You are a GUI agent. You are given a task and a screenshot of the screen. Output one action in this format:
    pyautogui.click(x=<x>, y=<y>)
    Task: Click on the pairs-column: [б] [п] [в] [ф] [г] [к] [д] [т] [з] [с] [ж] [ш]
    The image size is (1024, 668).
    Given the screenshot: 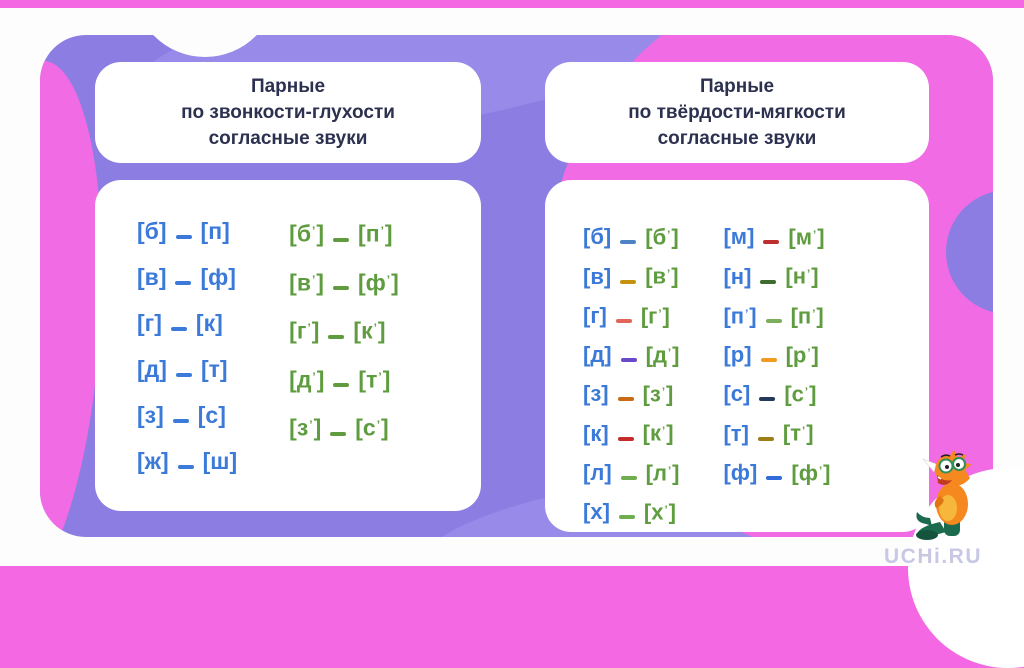 What is the action you would take?
    pyautogui.click(x=187, y=346)
    